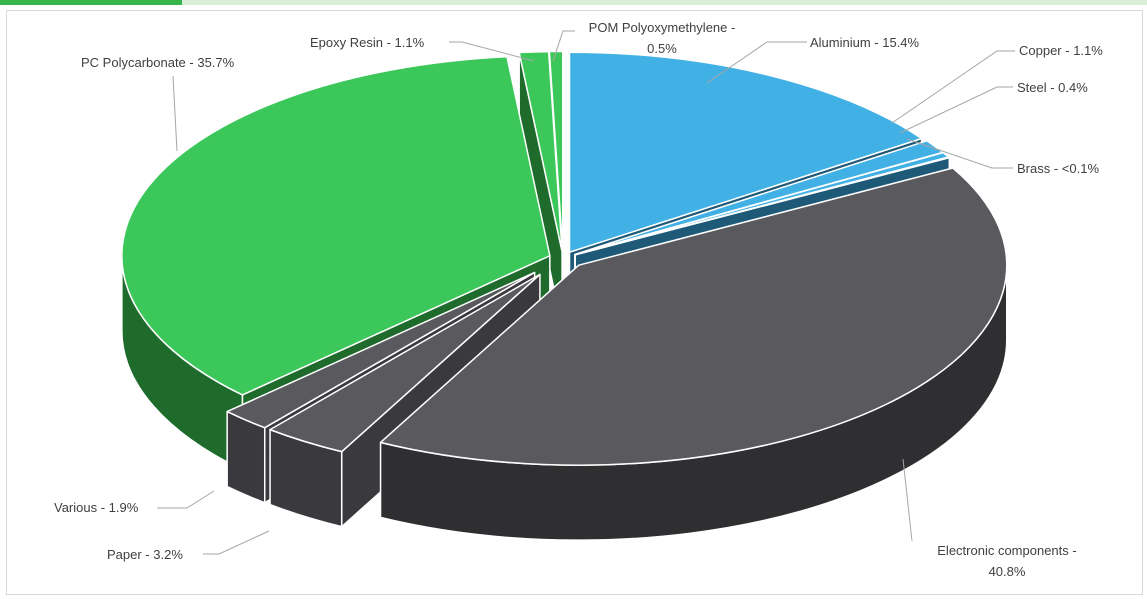 This screenshot has width=1147, height=599. I want to click on slice-various, so click(381, 350).